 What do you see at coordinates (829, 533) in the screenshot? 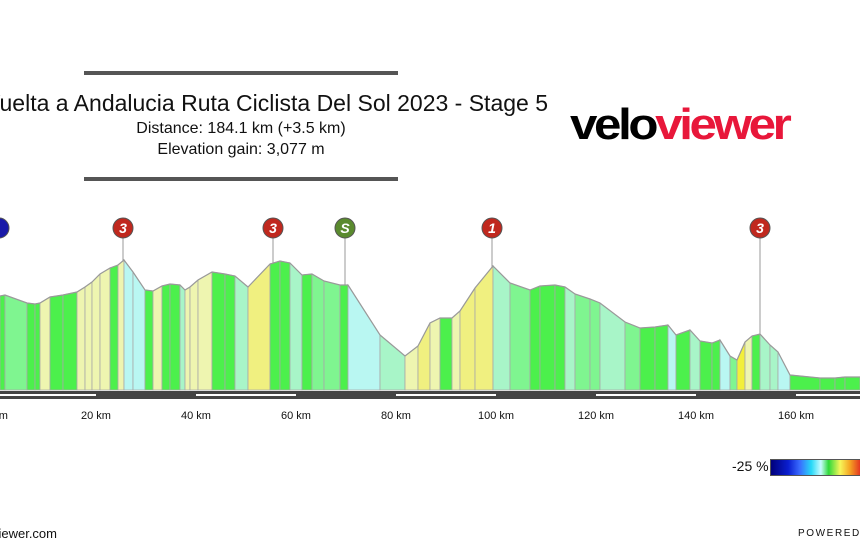
I see `powered-by-text: POWERED BY` at bounding box center [829, 533].